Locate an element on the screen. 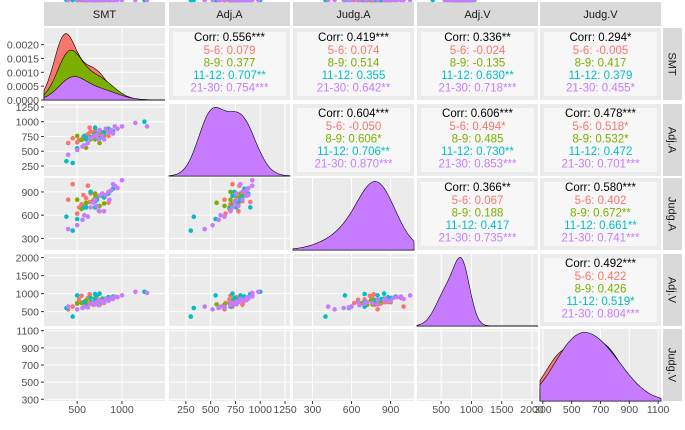 The height and width of the screenshot is (430, 685). strip-top-judg-a is located at coordinates (353, 14).